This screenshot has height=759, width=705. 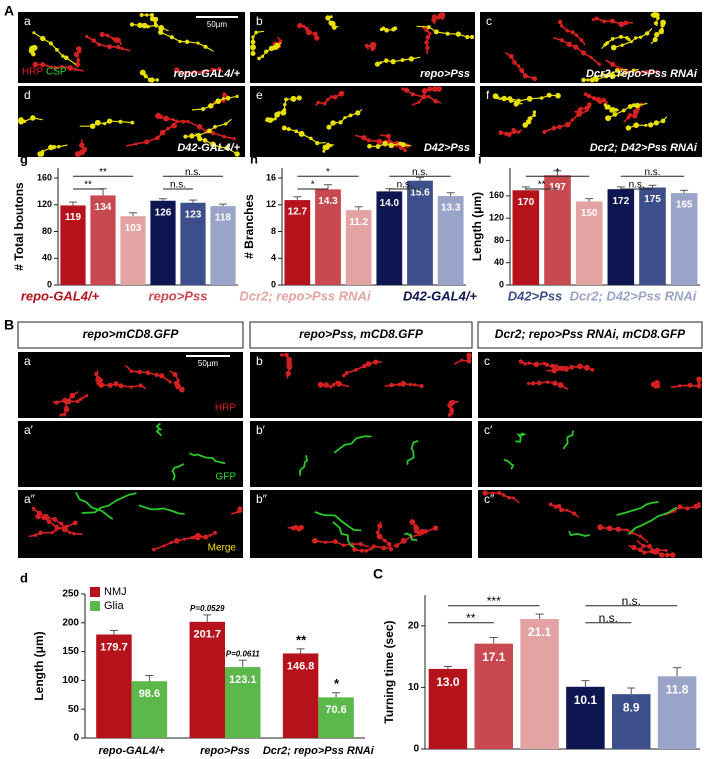 I want to click on value-label: 172, so click(x=620, y=201).